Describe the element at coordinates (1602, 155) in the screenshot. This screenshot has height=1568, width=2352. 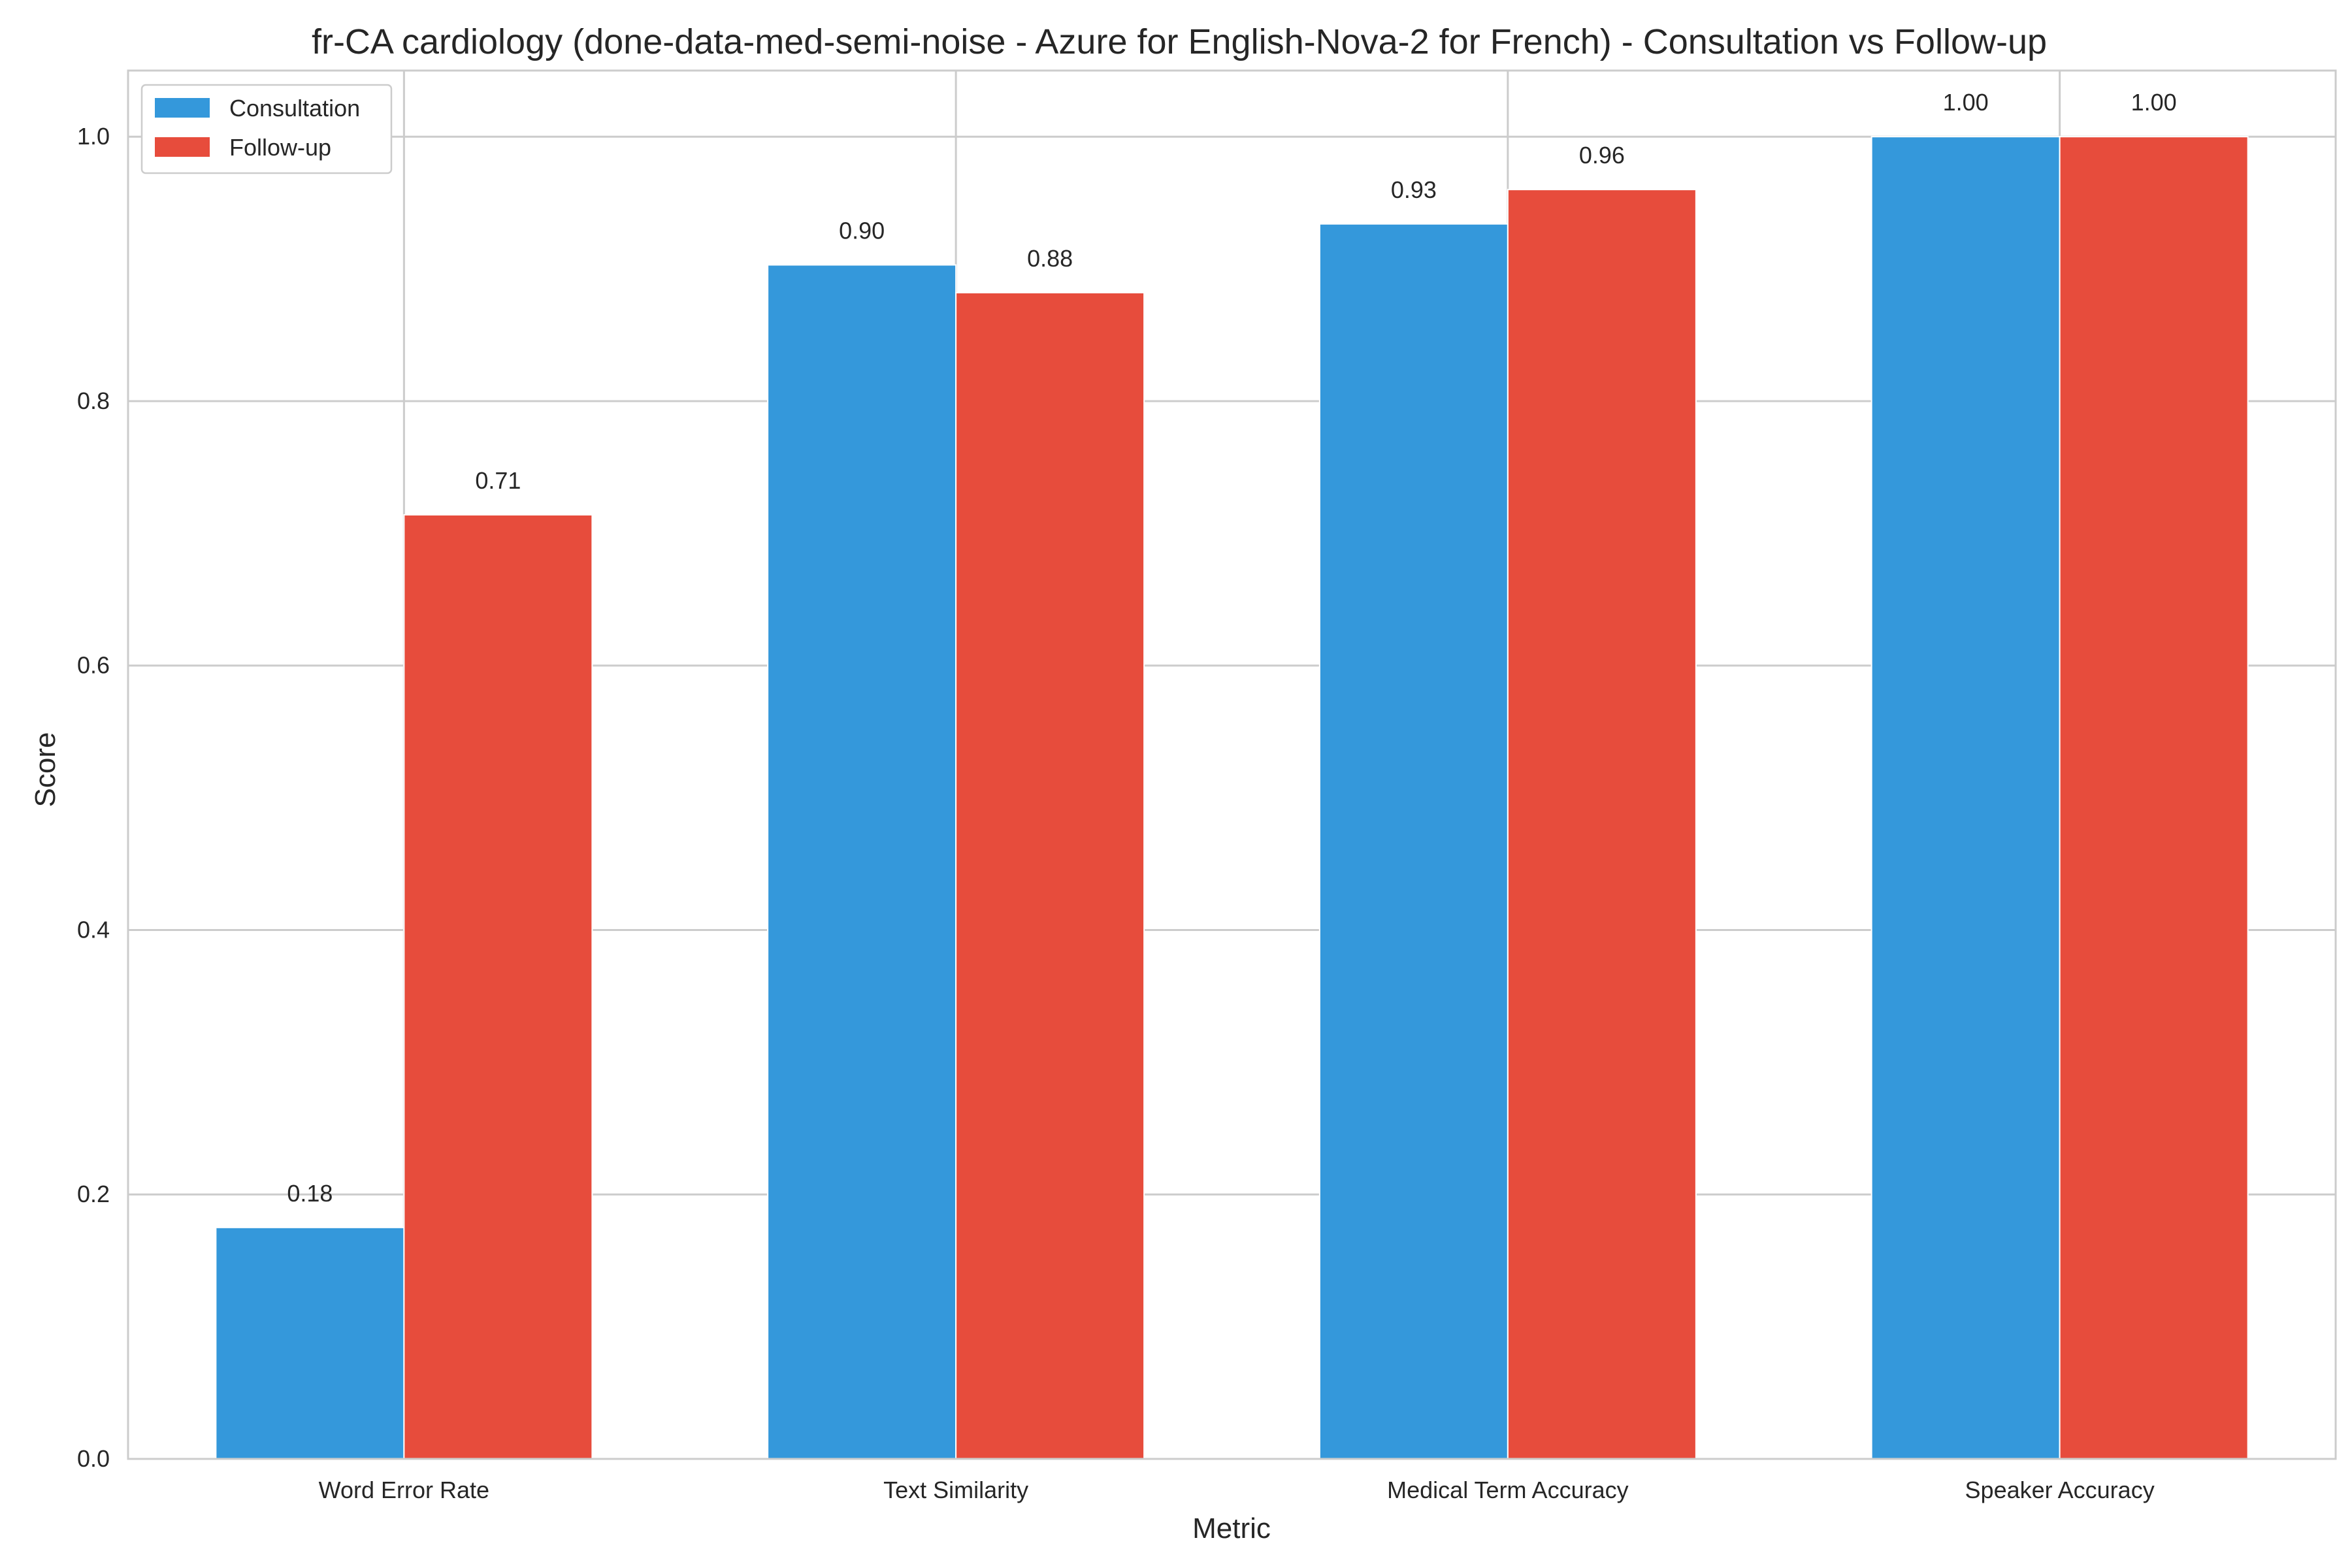
I see `data-label-follow-up: 0.96` at that location.